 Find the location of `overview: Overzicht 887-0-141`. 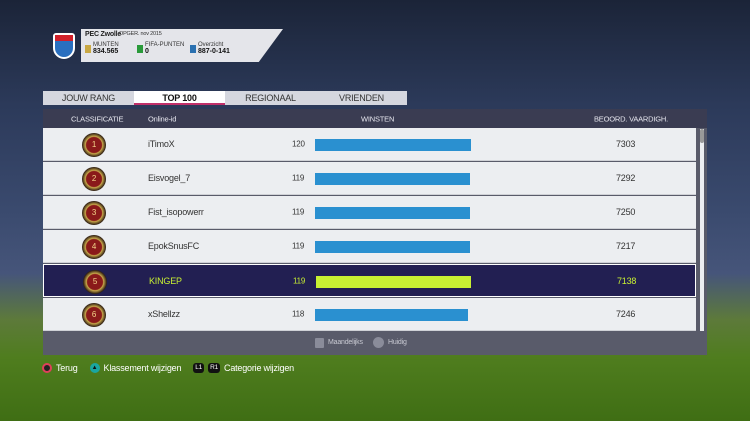

overview: Overzicht 887-0-141 is located at coordinates (210, 48).